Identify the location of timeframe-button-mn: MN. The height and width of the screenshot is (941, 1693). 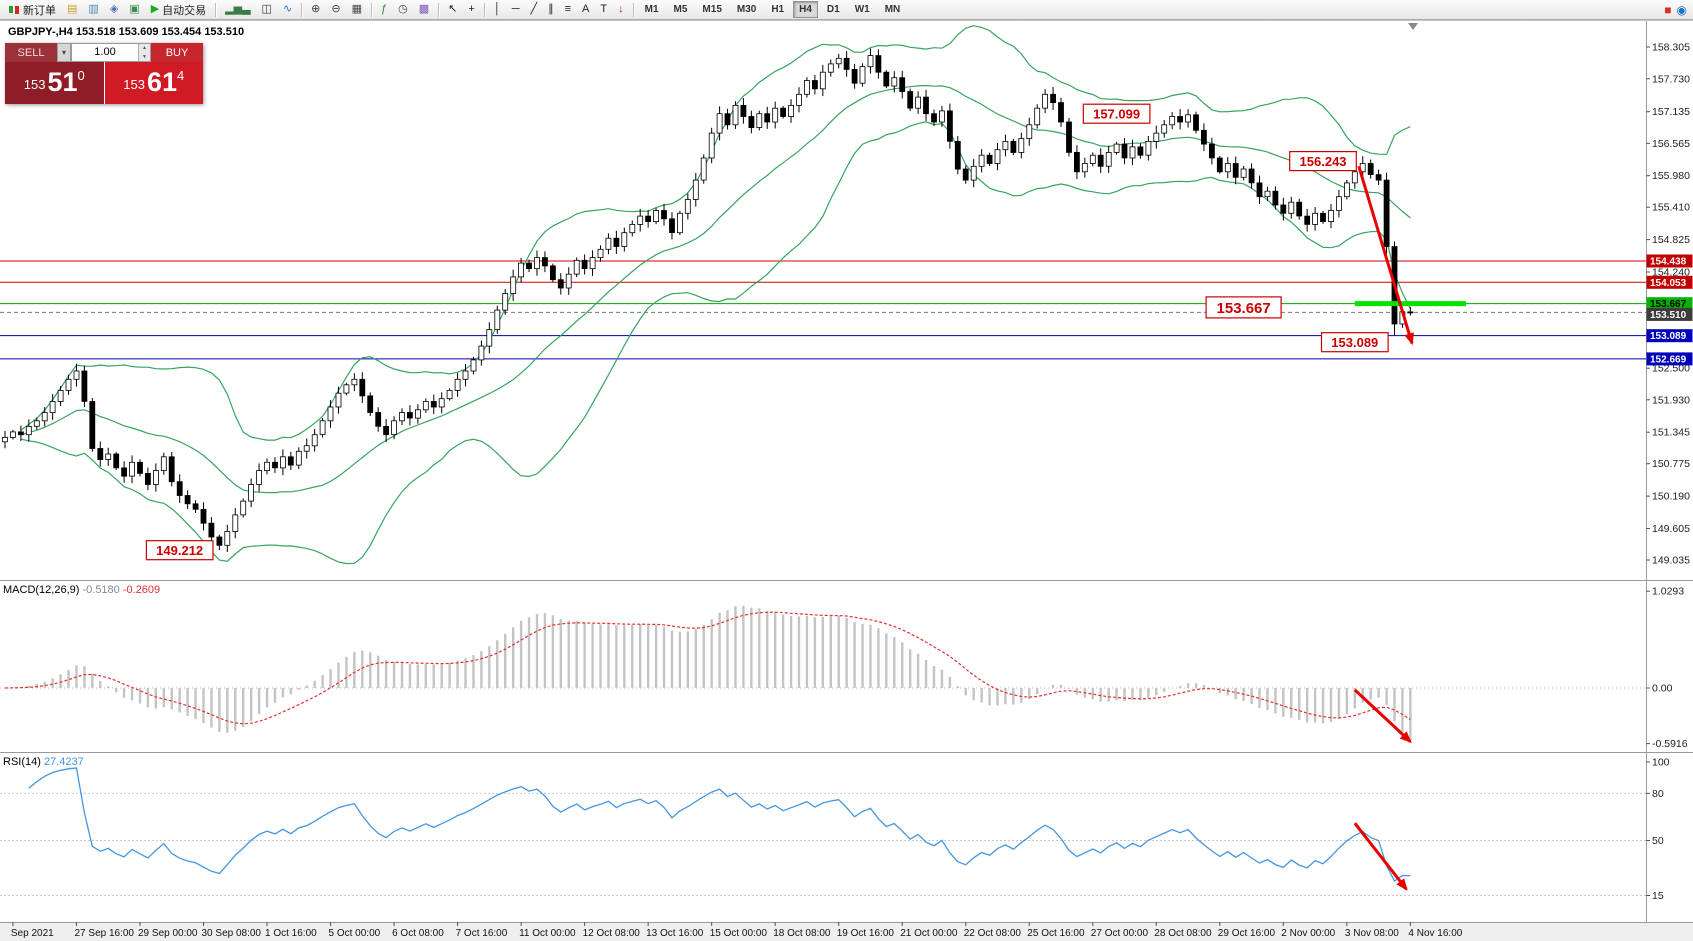
(892, 9).